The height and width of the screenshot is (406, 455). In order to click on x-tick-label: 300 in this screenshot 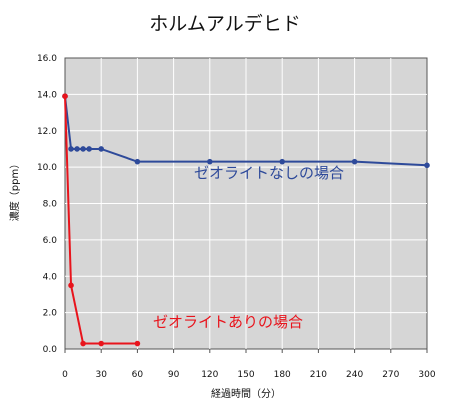, I will do `click(426, 375)`.